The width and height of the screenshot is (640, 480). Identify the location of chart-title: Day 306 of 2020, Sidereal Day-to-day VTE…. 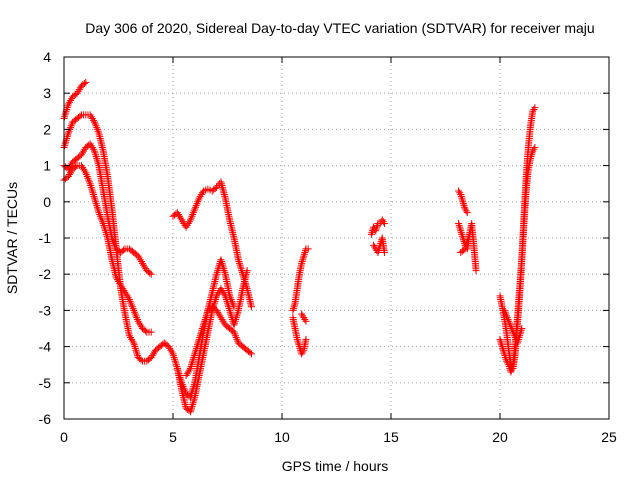
(339, 28).